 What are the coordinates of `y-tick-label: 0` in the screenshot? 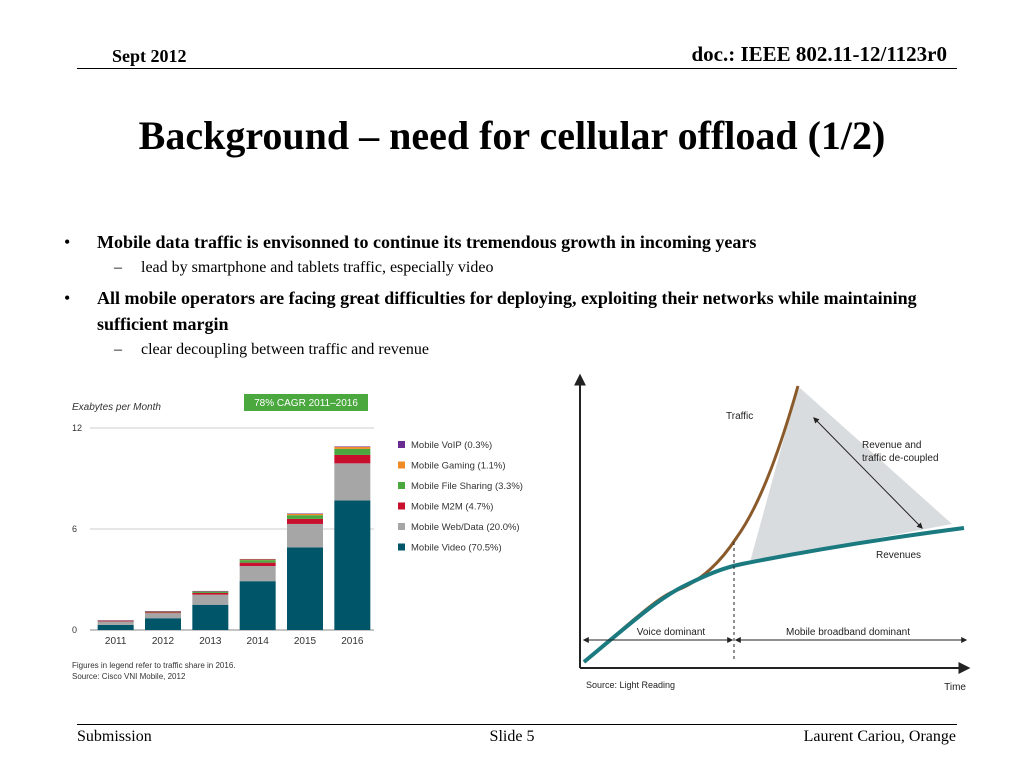 It's located at (74, 630).